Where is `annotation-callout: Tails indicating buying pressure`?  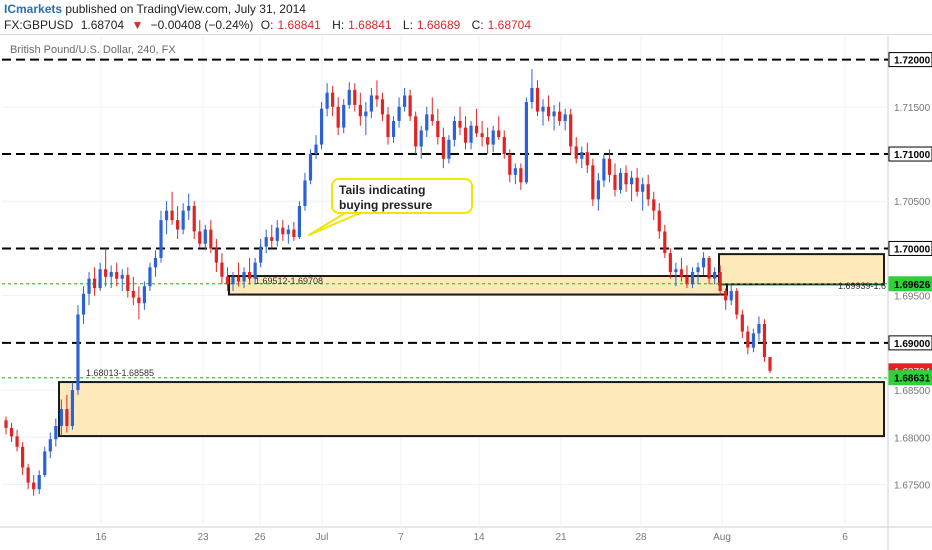
annotation-callout: Tails indicating buying pressure is located at coordinates (402, 196).